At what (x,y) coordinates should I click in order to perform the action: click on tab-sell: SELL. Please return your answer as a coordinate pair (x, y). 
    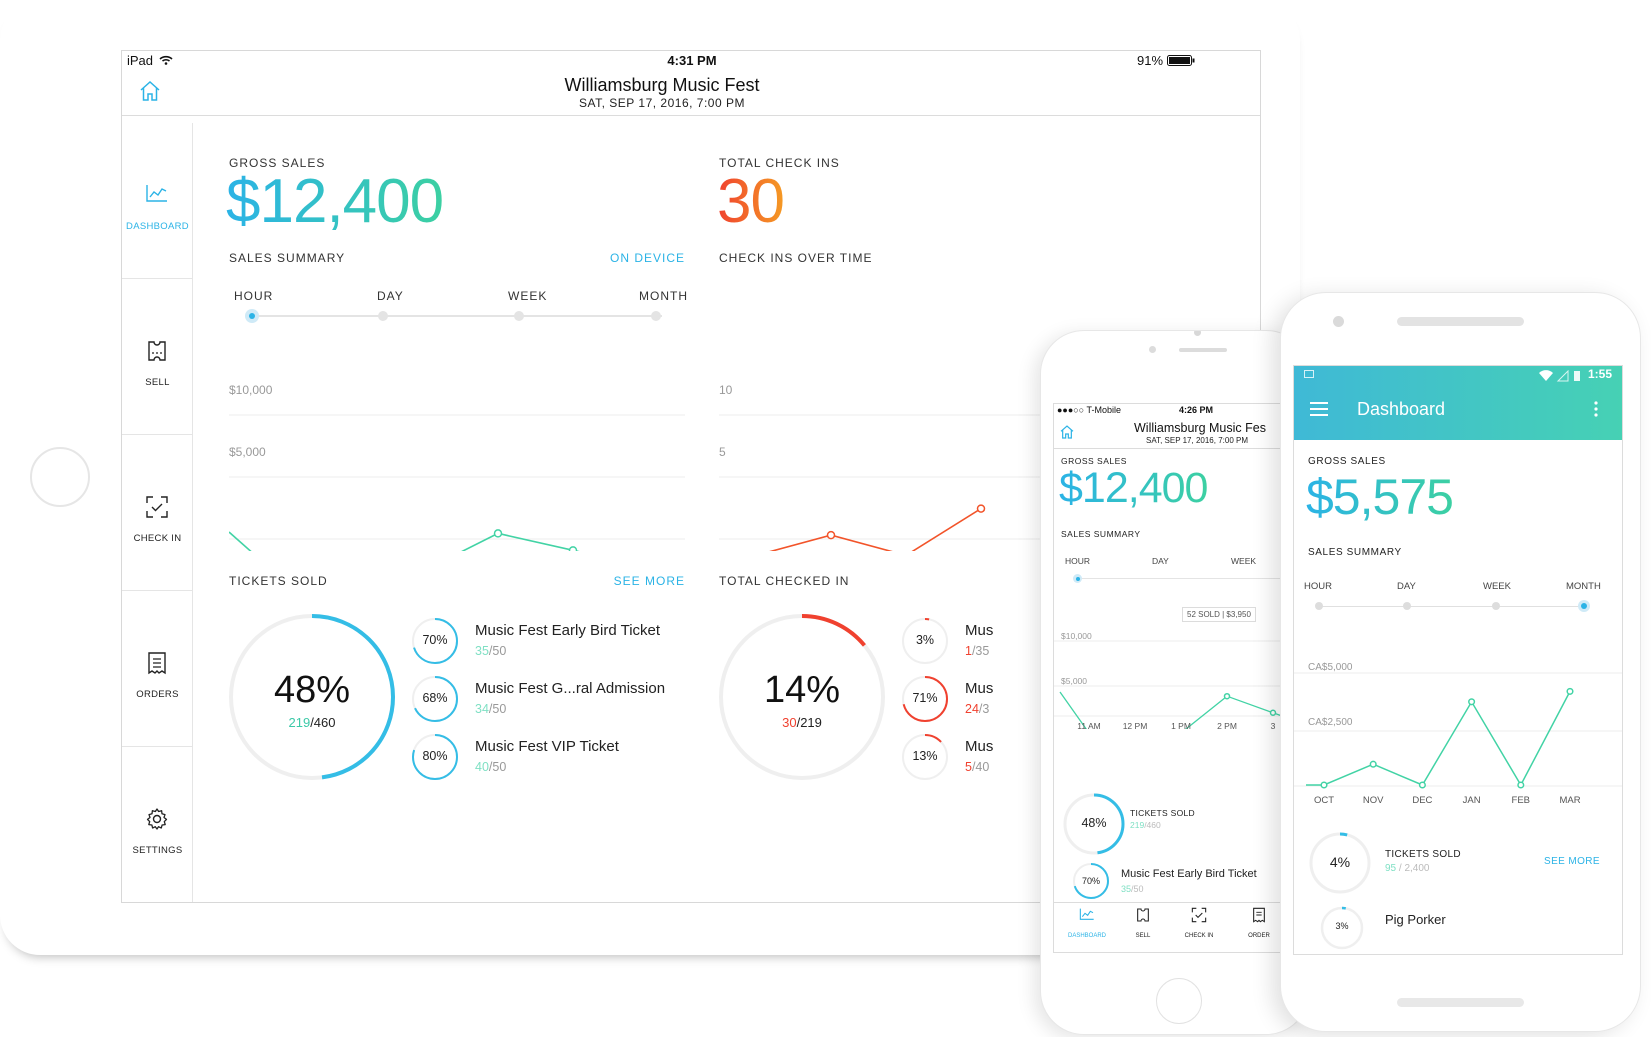
    Looking at the image, I should click on (1143, 923).